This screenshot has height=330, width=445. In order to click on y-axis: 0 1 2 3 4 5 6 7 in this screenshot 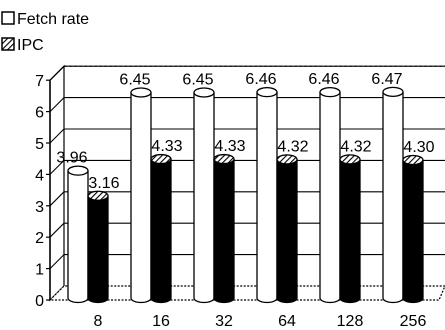, I will do `click(43, 191)`.